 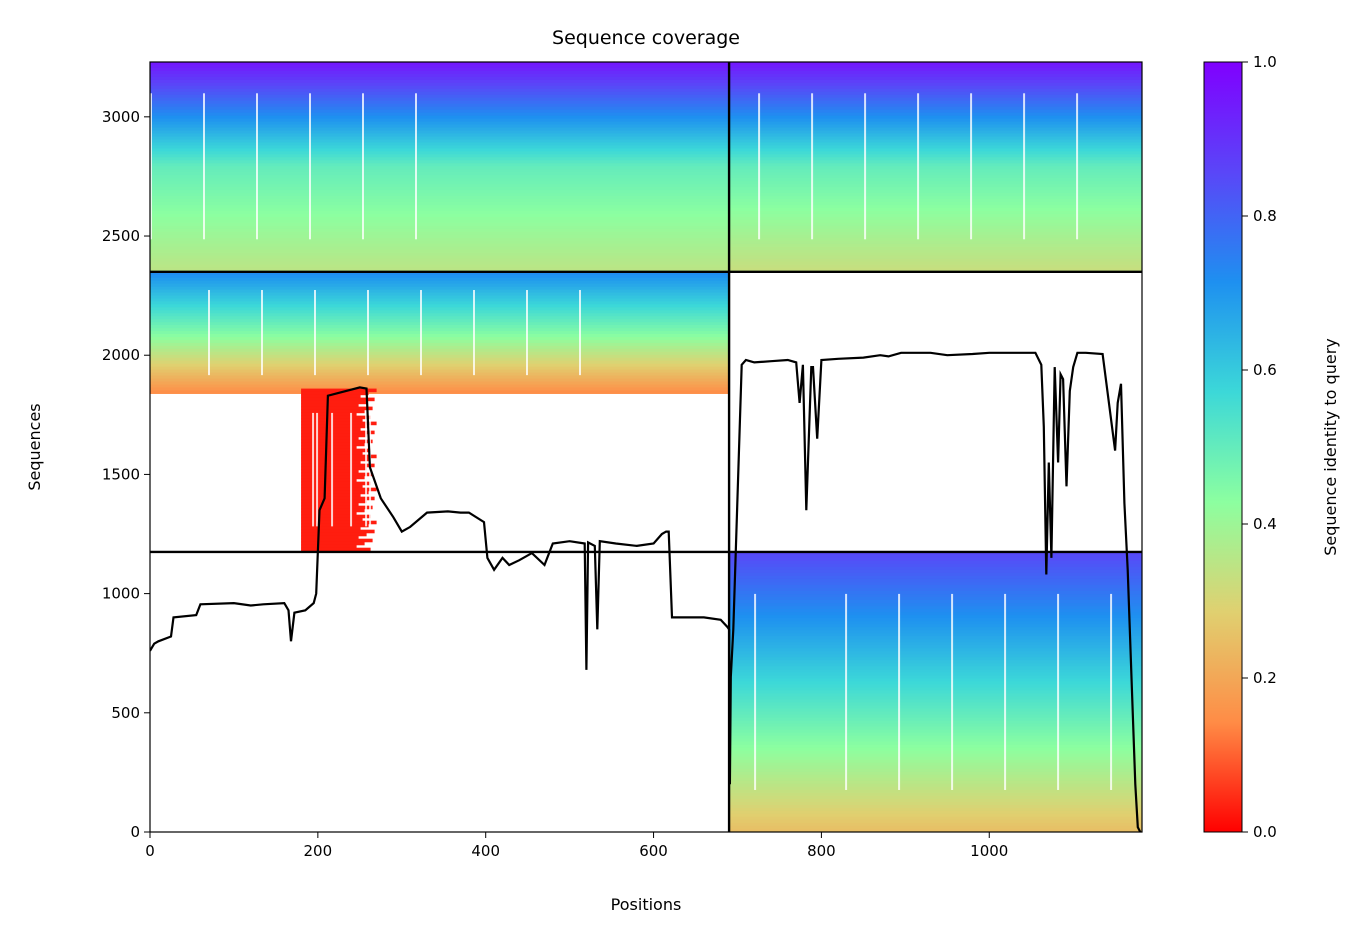 I want to click on y-tick-label: 1000, so click(x=121, y=594).